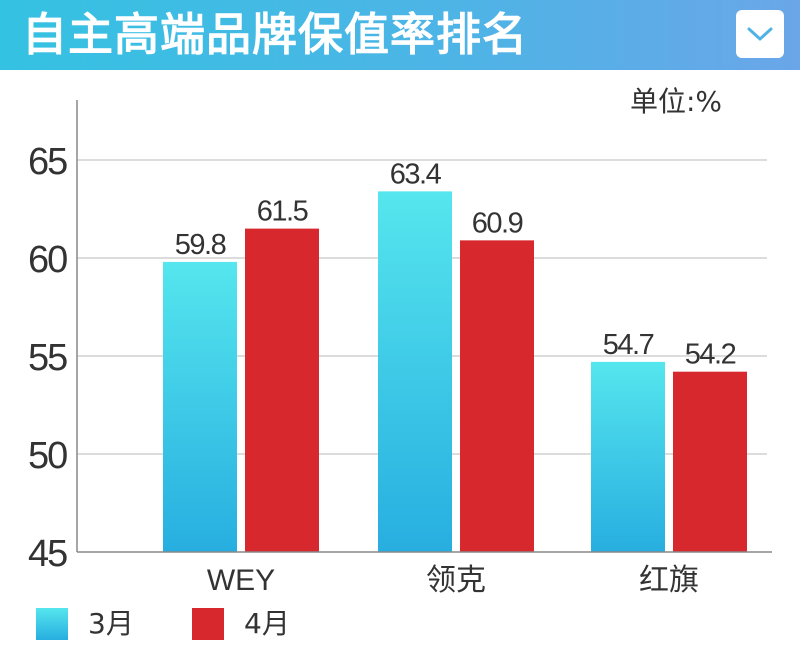 The image size is (800, 650). What do you see at coordinates (208, 624) in the screenshot?
I see `legend-swatch-april` at bounding box center [208, 624].